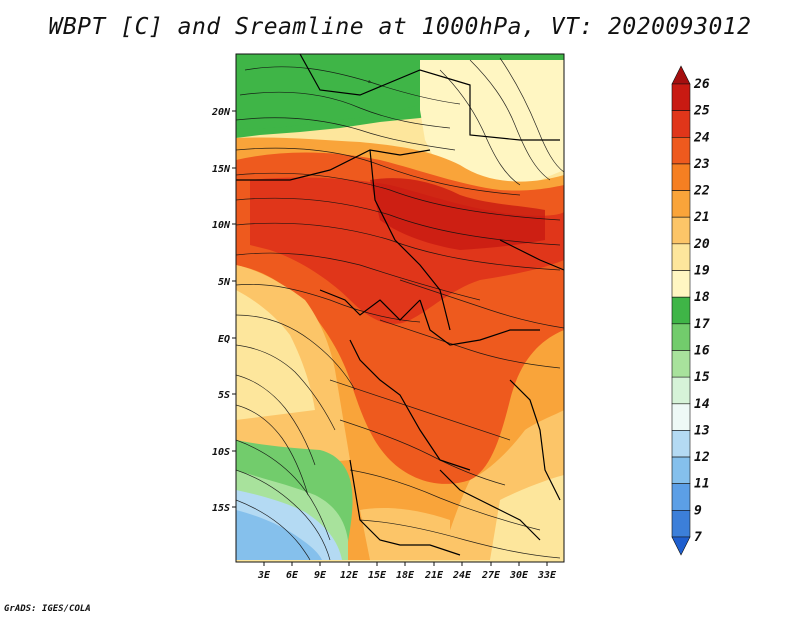 Image resolution: width=800 pixels, height=618 pixels. What do you see at coordinates (702, 377) in the screenshot?
I see `colorbar-label: 15` at bounding box center [702, 377].